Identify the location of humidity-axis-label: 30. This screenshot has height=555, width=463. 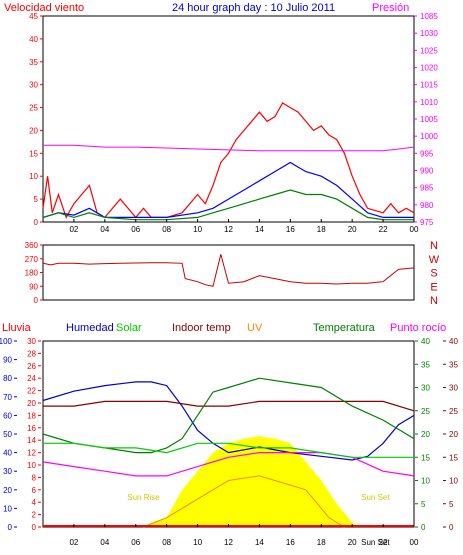
(7, 471).